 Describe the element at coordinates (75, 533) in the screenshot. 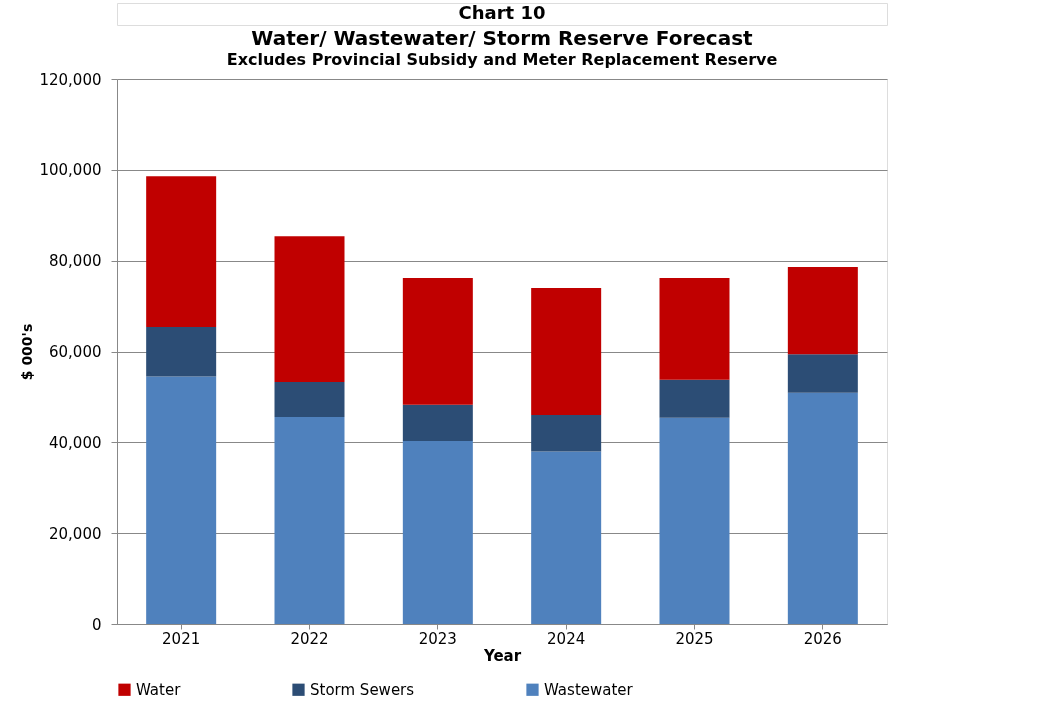

I see `y-tick-label: 20,000` at that location.